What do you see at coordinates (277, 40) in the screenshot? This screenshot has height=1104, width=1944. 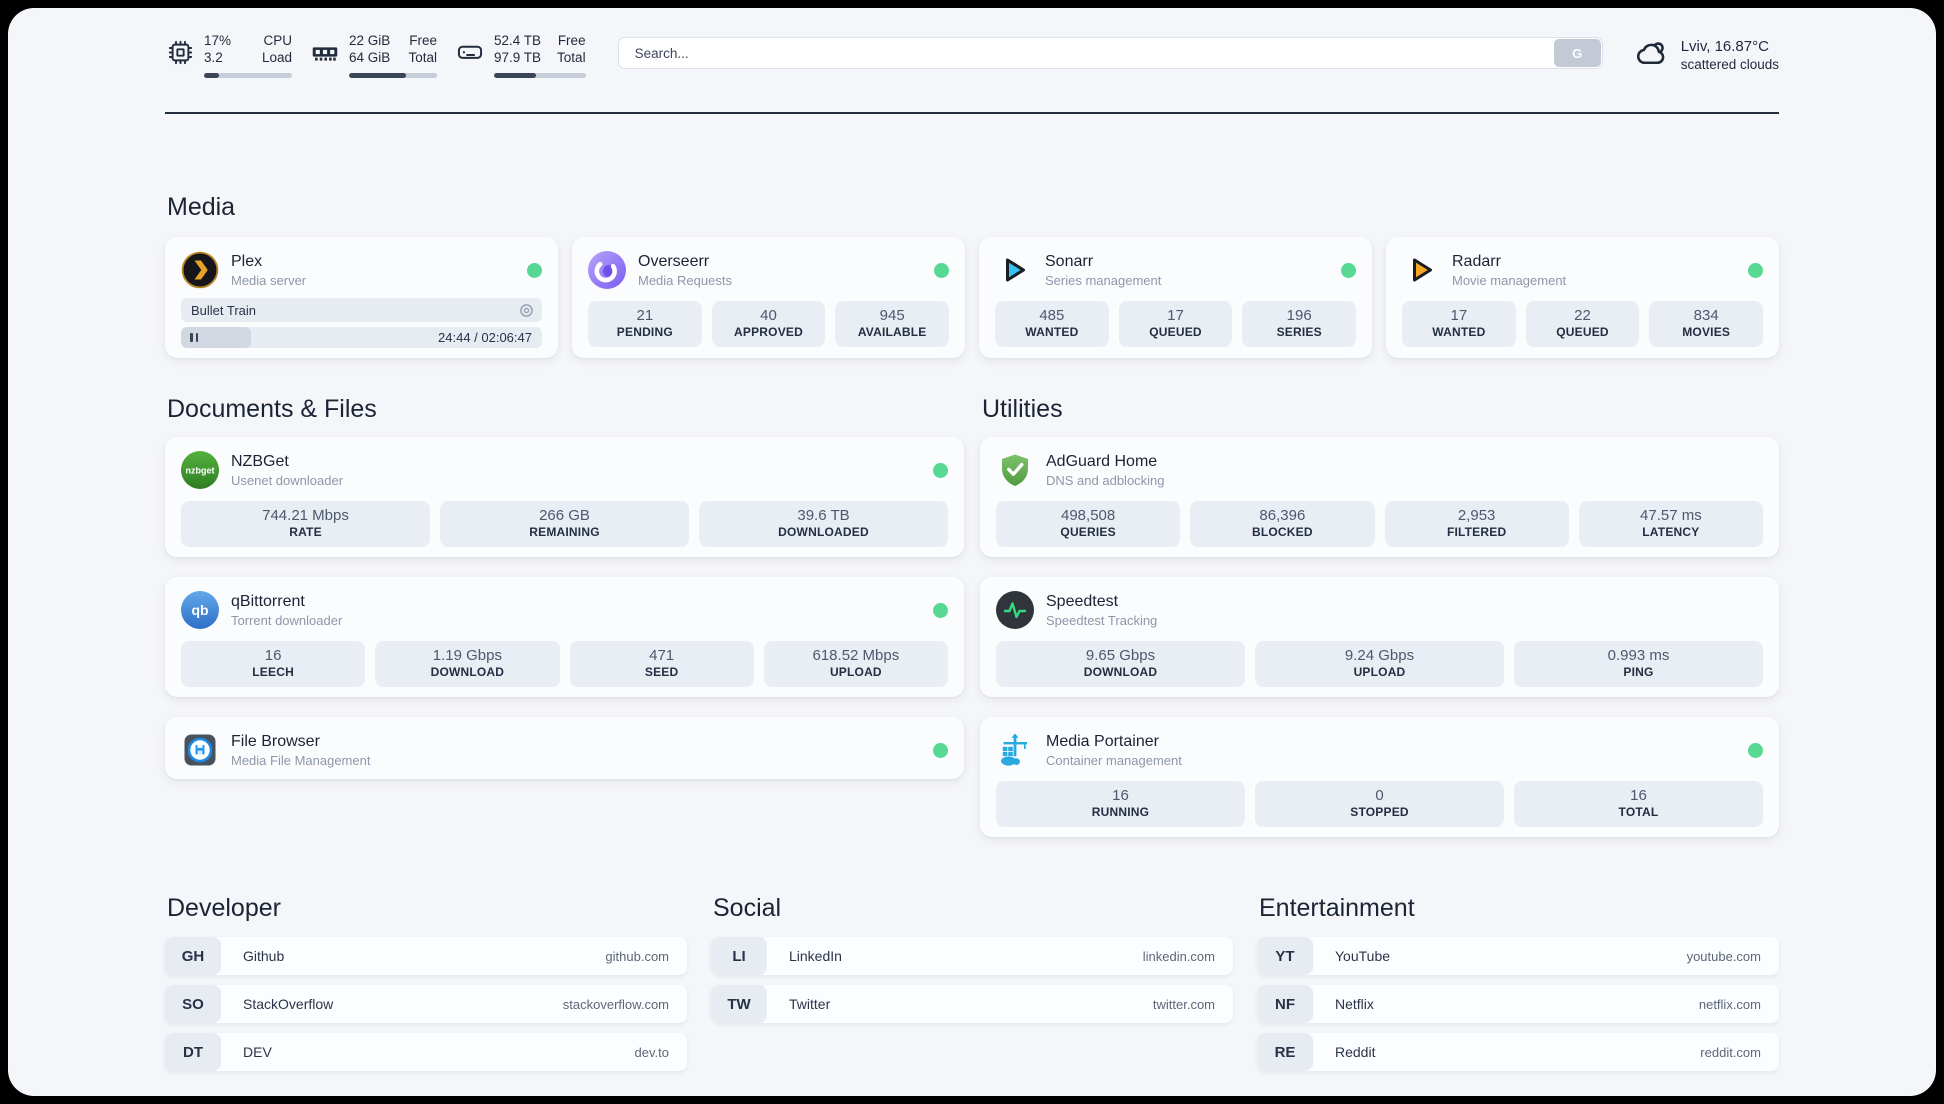 I see `cpu-label-1: CPU` at bounding box center [277, 40].